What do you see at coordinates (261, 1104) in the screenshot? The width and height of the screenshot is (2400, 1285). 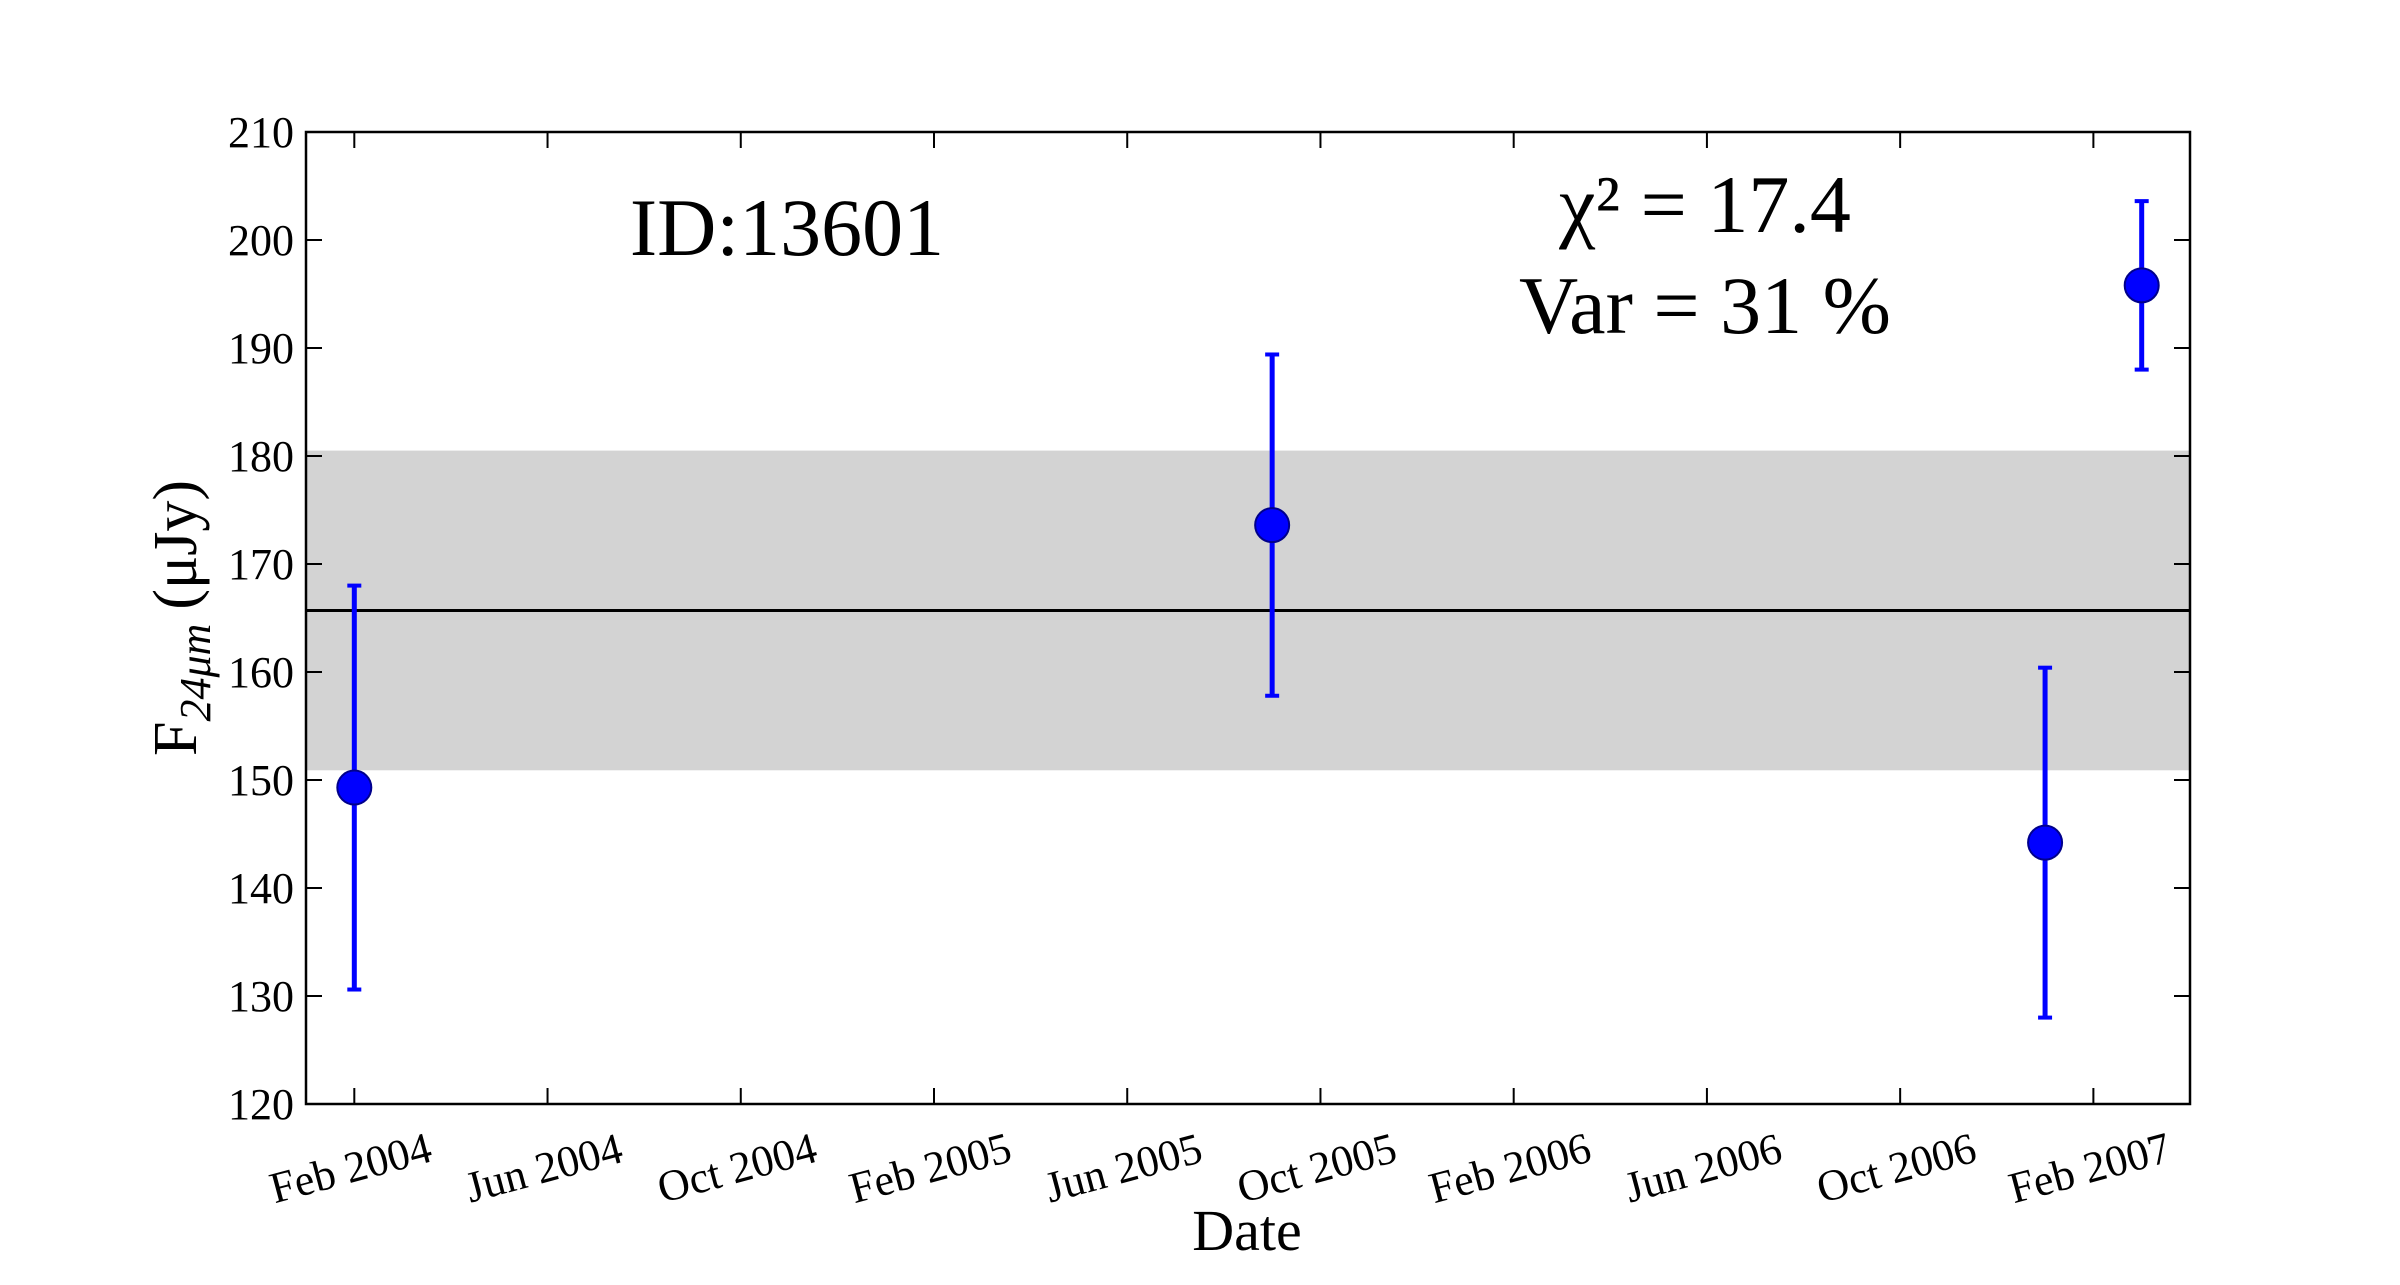 I see `y-tick-label: 120` at bounding box center [261, 1104].